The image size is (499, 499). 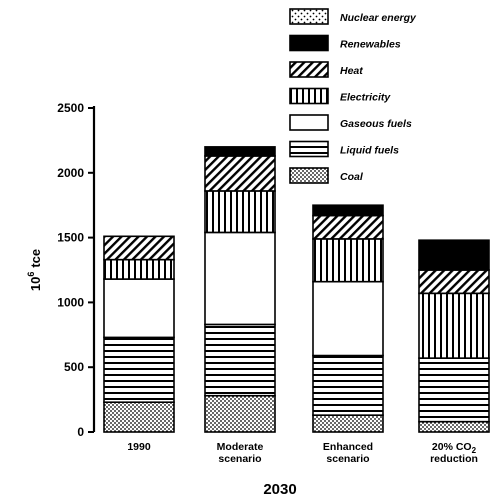 What do you see at coordinates (370, 45) in the screenshot?
I see `legend-label: Renewables` at bounding box center [370, 45].